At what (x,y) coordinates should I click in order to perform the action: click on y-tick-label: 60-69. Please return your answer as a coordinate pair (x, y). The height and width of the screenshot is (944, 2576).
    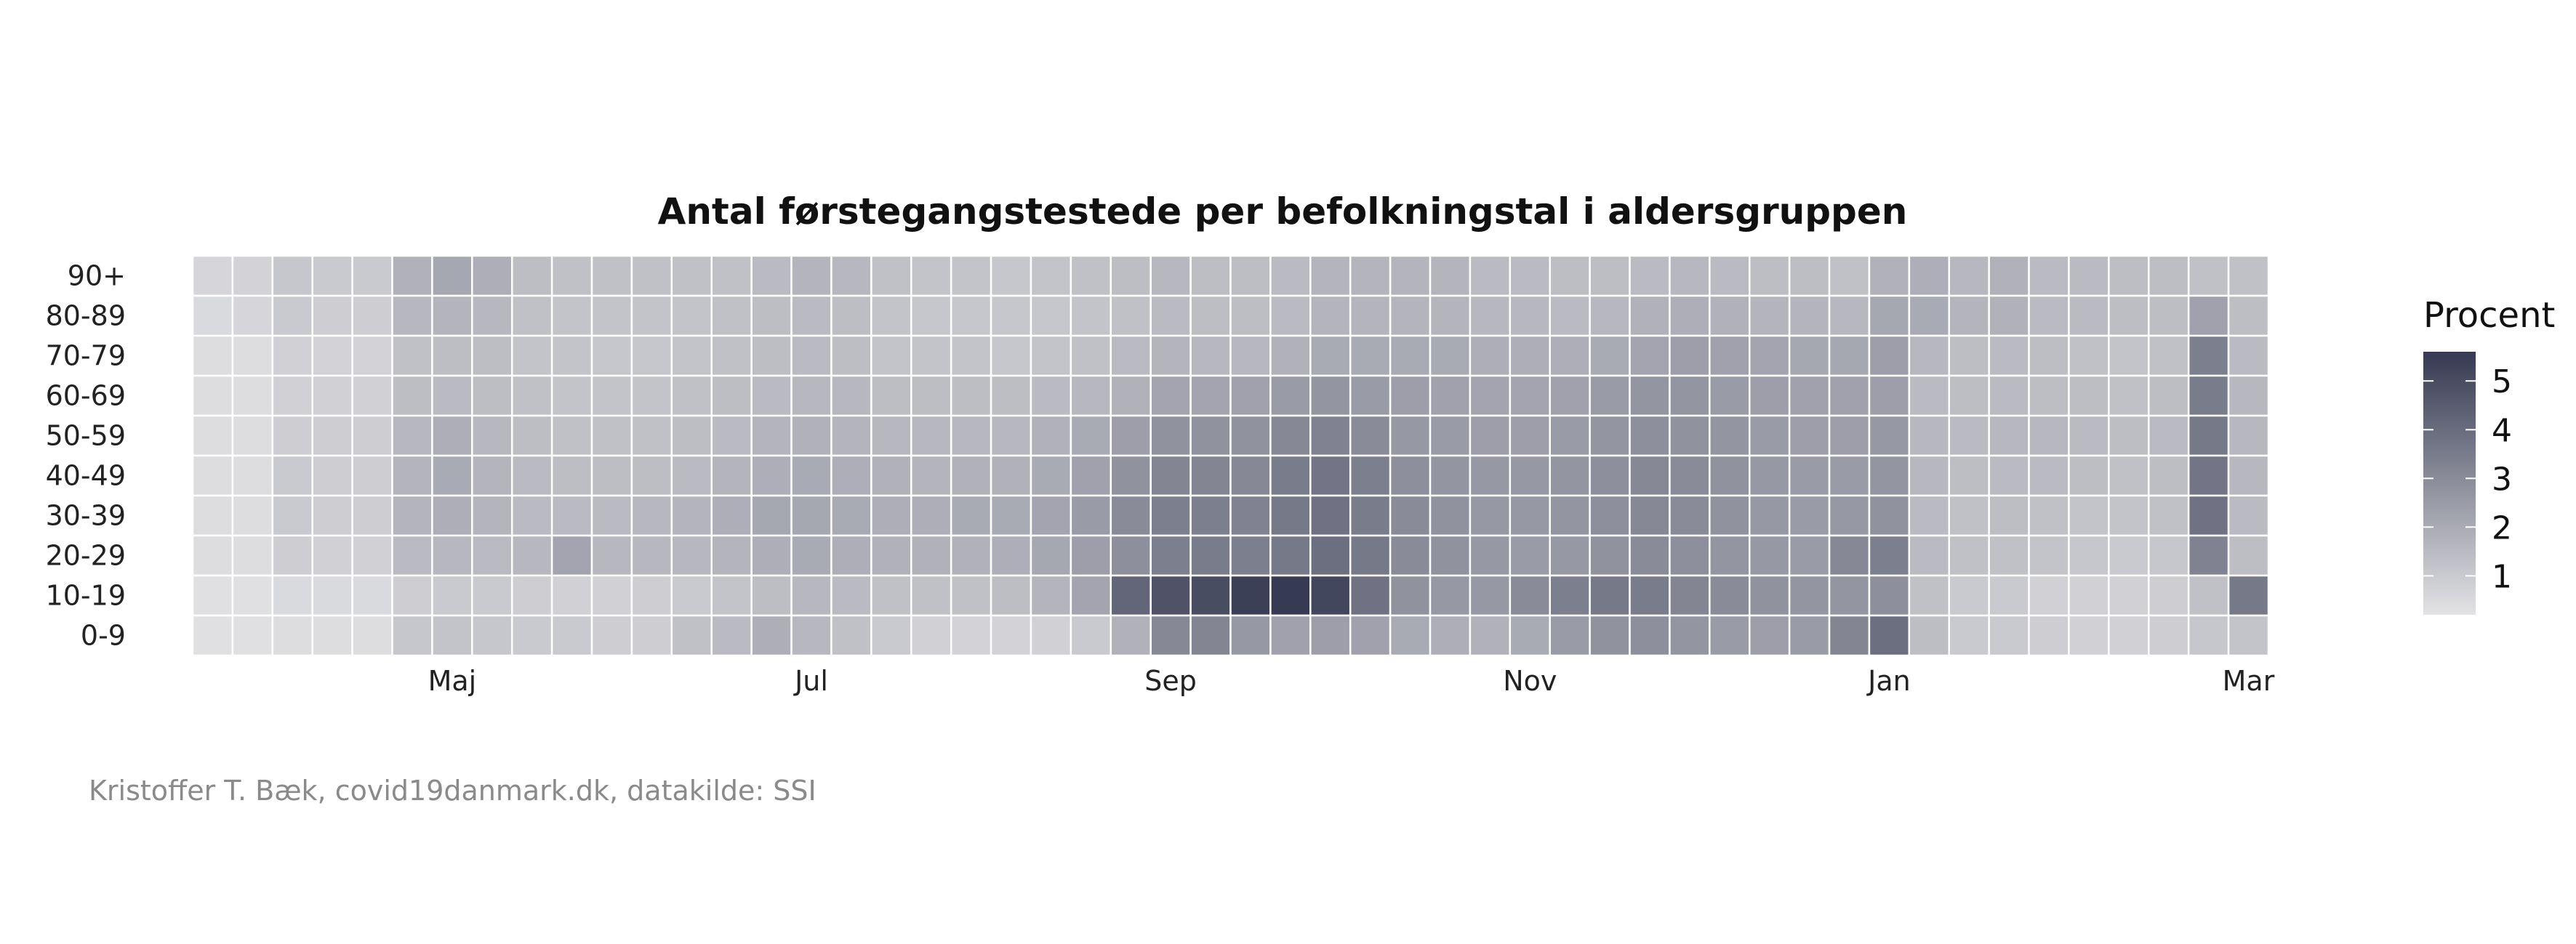
    Looking at the image, I should click on (86, 396).